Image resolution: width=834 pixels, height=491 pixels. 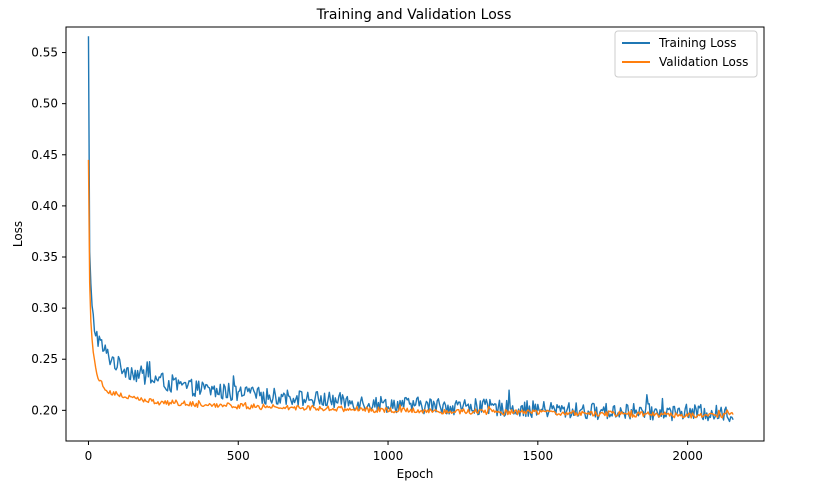 I want to click on legend-validation-label: Validation Loss, so click(x=703, y=62).